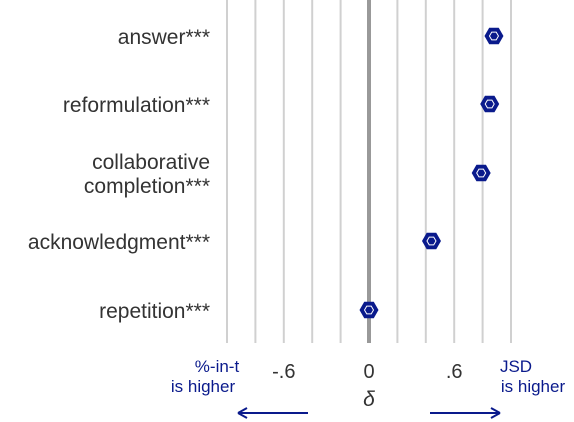  I want to click on x-tick-label: .6, so click(454, 372).